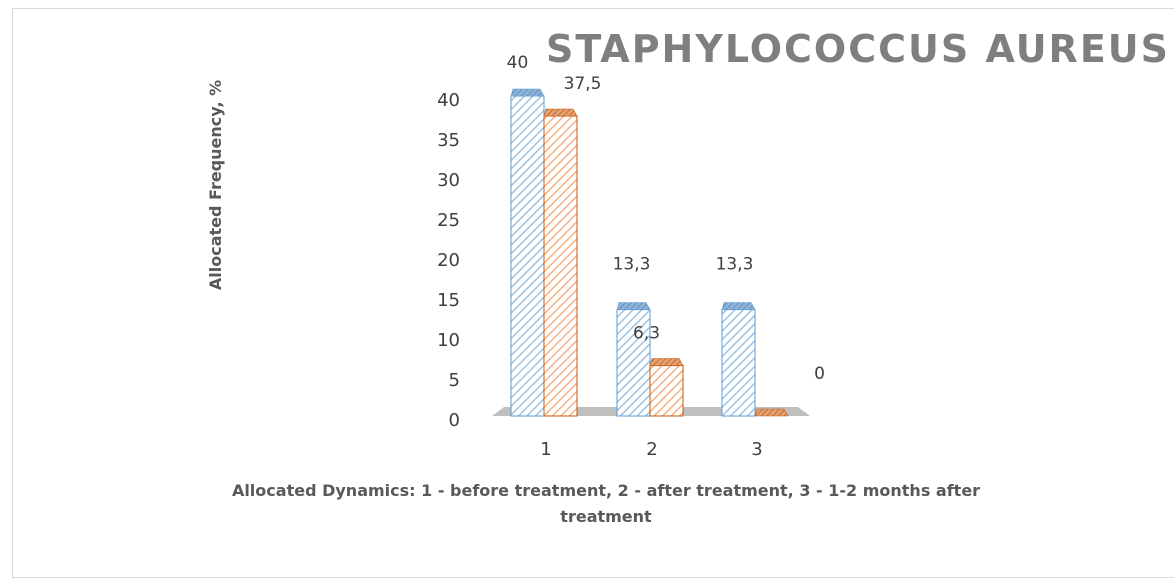 The height and width of the screenshot is (578, 1174). Describe the element at coordinates (858, 49) in the screenshot. I see `chart-title: STAPHYLOCOCCUS AUREUS` at that location.